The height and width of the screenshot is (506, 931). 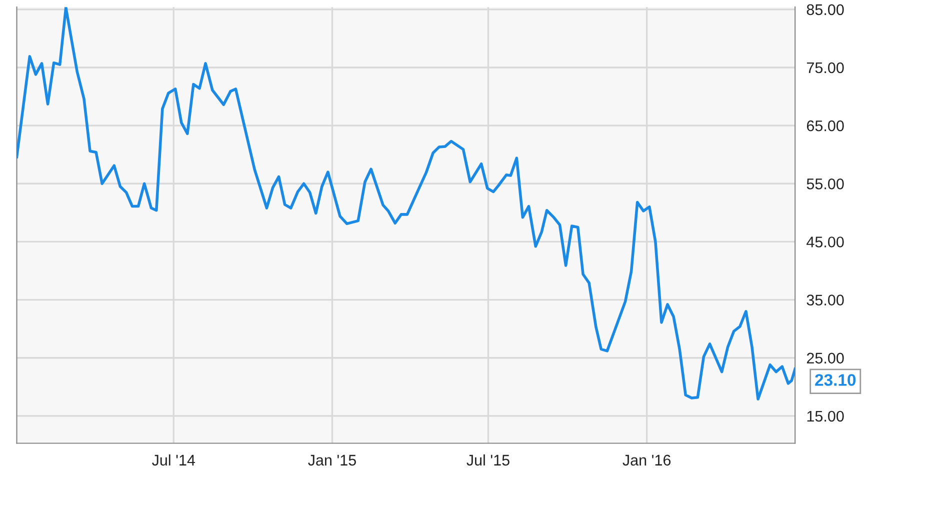 I want to click on y-tick-label: 85.00, so click(x=825, y=10).